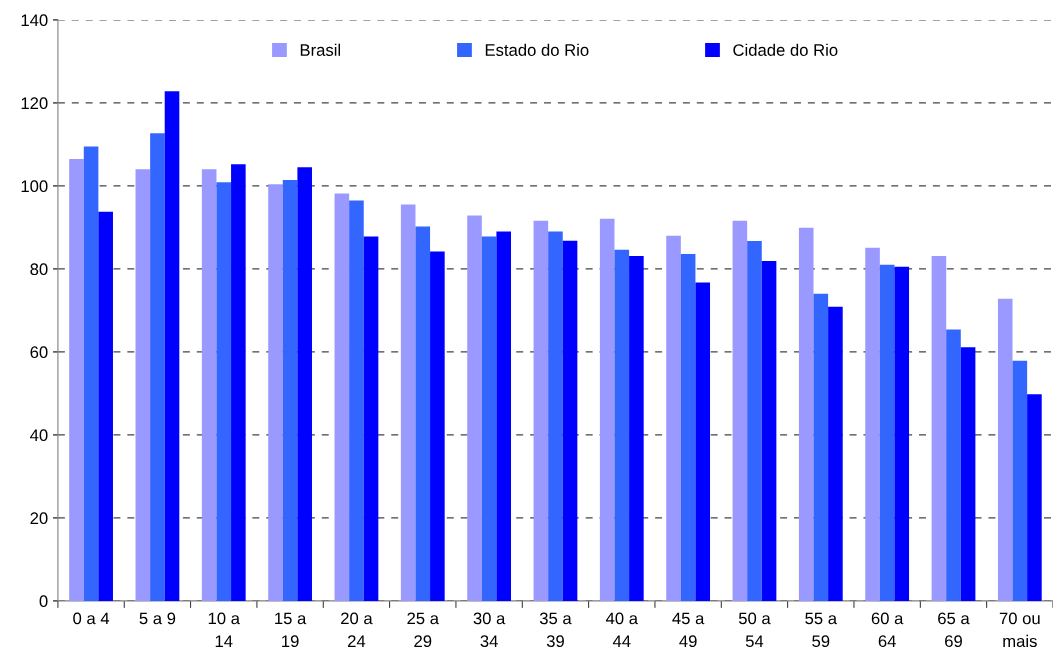  Describe the element at coordinates (291, 630) in the screenshot. I see `x-tick-label: 15 a 19` at that location.